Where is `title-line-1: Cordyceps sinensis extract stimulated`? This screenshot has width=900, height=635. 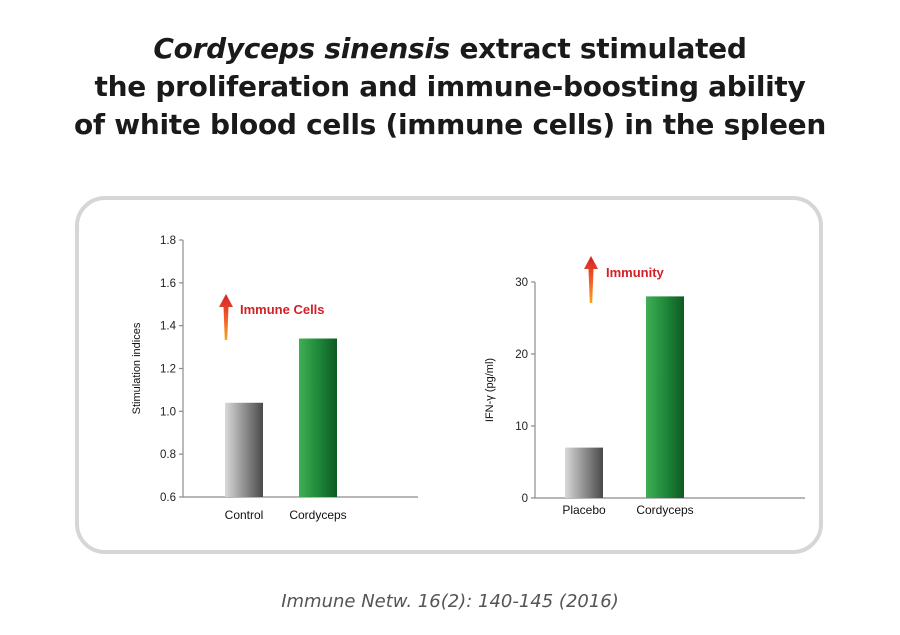
title-line-1: Cordyceps sinensis extract stimulated is located at coordinates (450, 49).